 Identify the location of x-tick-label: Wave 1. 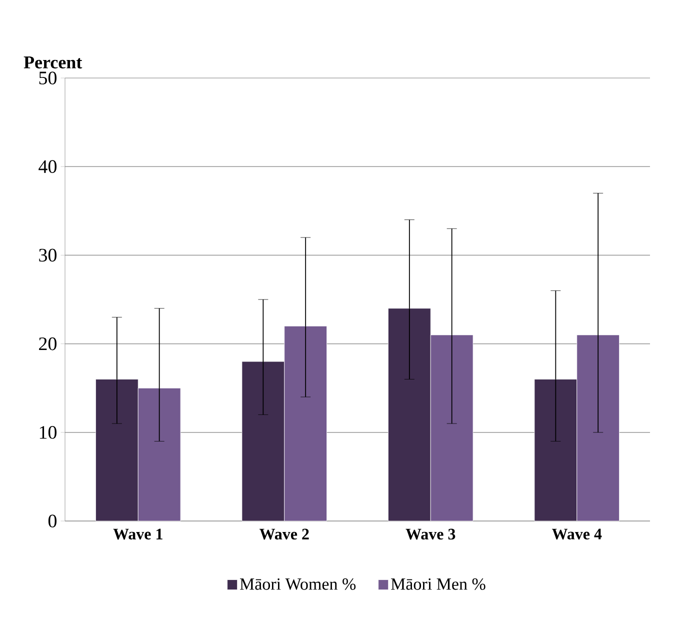
(137, 534).